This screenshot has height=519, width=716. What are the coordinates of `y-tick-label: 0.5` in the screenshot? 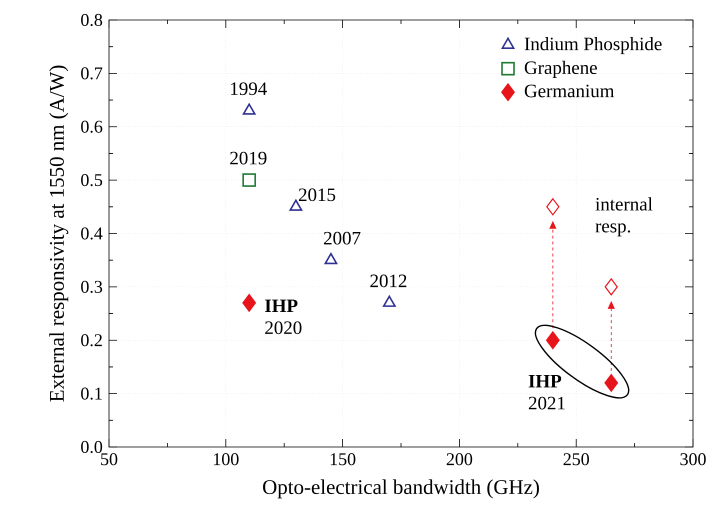 It's located at (91, 180).